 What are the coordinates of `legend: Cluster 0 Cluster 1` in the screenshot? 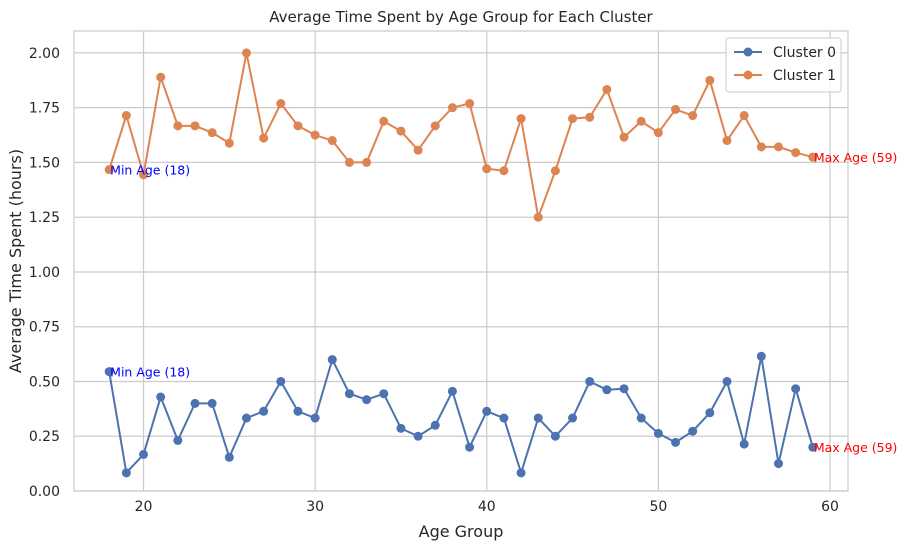 It's located at (783, 65).